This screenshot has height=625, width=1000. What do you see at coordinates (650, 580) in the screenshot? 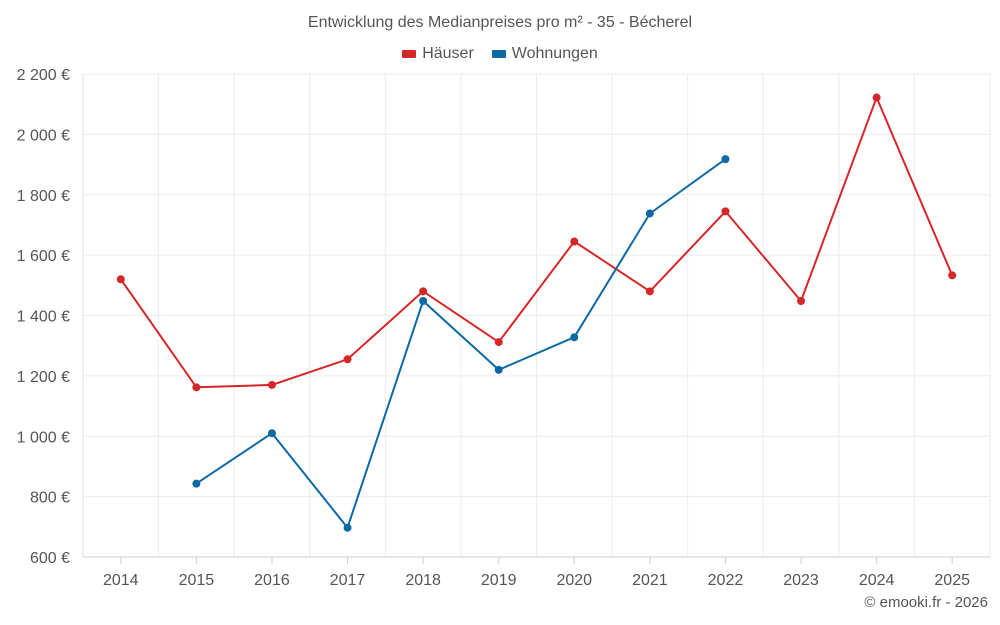
I see `x-tick-label: 2021` at bounding box center [650, 580].